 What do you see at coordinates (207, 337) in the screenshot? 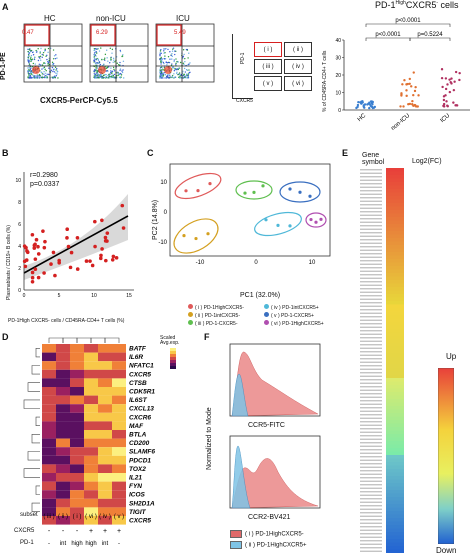
I see `panel-label-f: F` at bounding box center [207, 337].